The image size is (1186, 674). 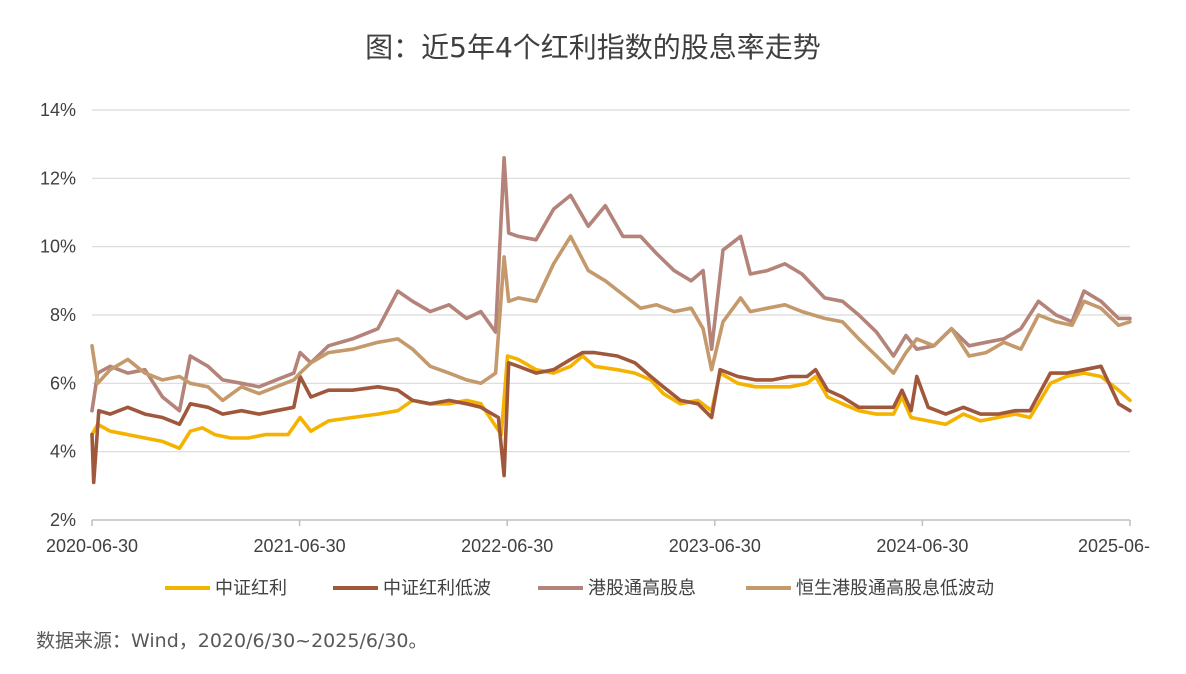 What do you see at coordinates (593, 47) in the screenshot?
I see `chart-title: 图：近5年4个红利指数的股息率走势` at bounding box center [593, 47].